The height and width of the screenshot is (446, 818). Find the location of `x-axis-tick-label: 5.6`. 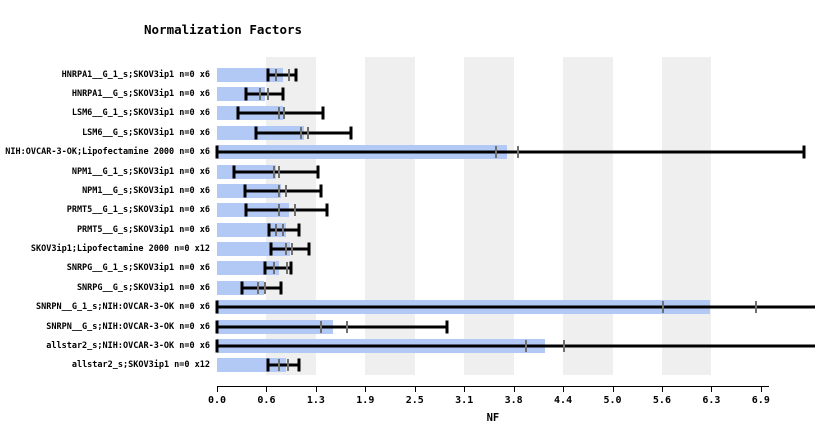

x-axis-tick-label: 5.6 is located at coordinates (661, 400).